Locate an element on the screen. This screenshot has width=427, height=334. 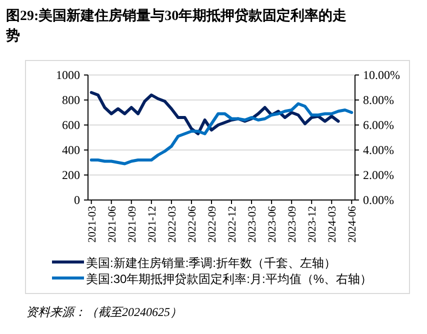
x-tick-label: 2022-06 is located at coordinates (192, 224).